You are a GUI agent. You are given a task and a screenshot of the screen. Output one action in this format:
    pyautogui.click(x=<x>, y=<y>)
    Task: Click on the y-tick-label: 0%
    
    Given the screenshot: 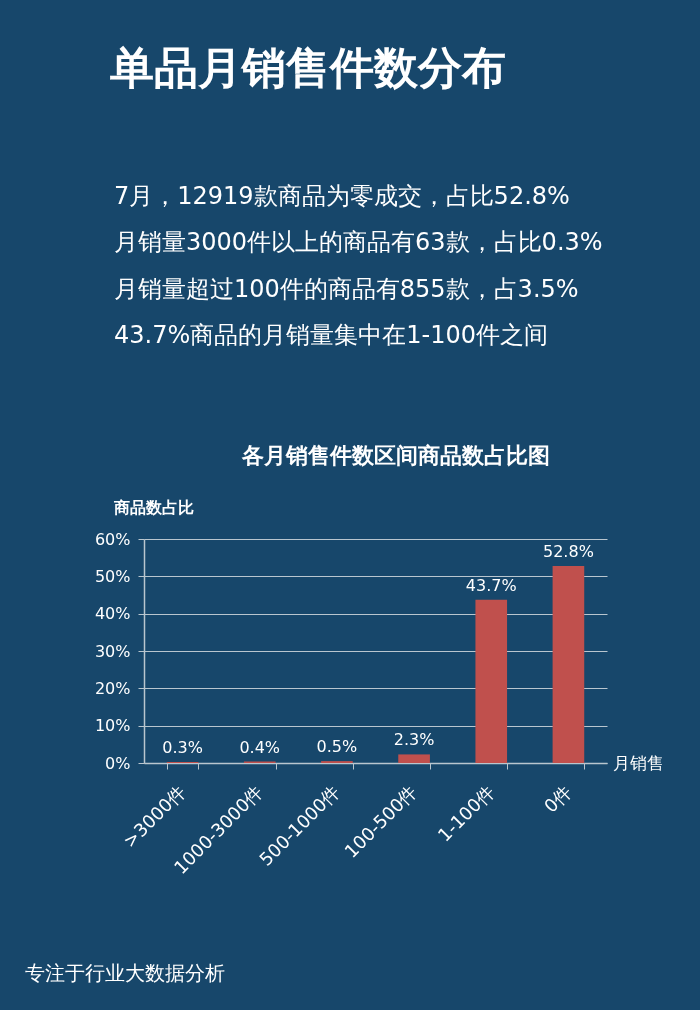 What is the action you would take?
    pyautogui.click(x=118, y=763)
    